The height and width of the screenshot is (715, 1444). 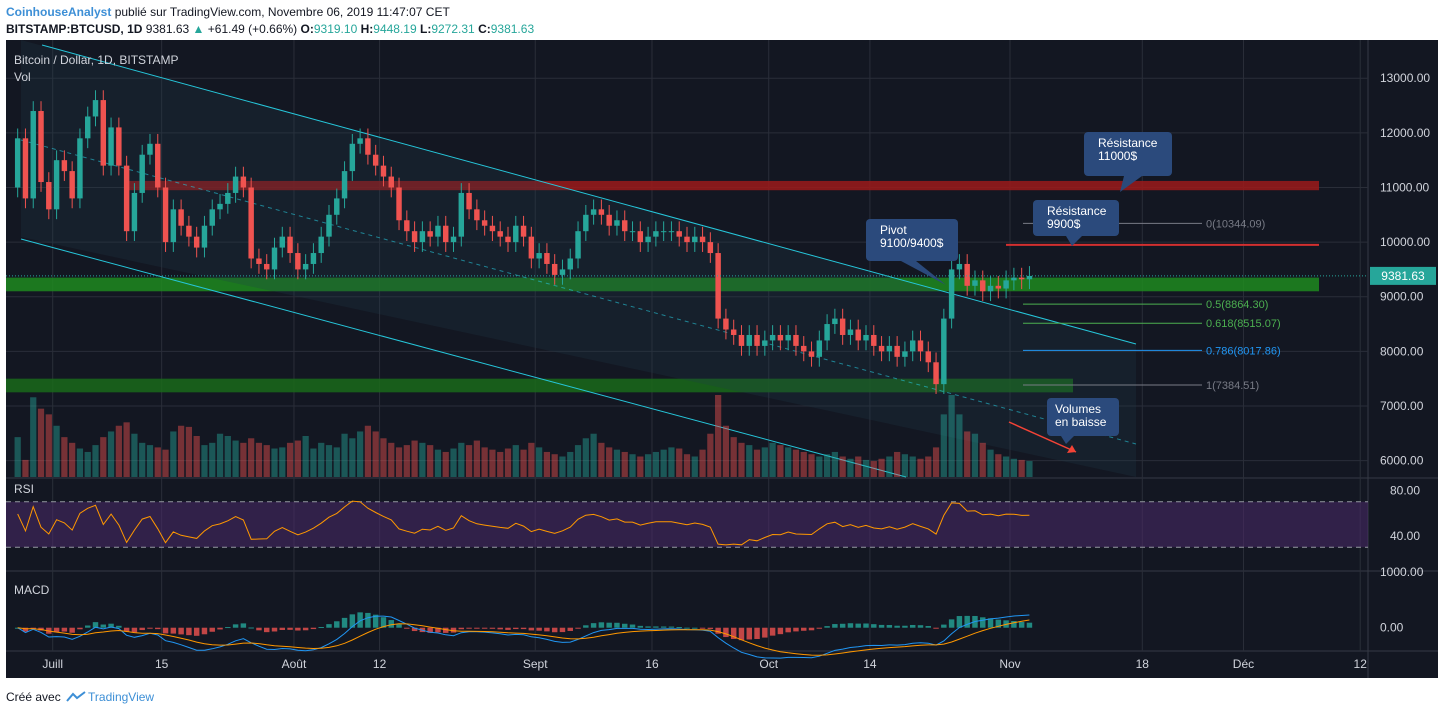 What do you see at coordinates (1064, 224) in the screenshot?
I see `callout-text: 9900$` at bounding box center [1064, 224].